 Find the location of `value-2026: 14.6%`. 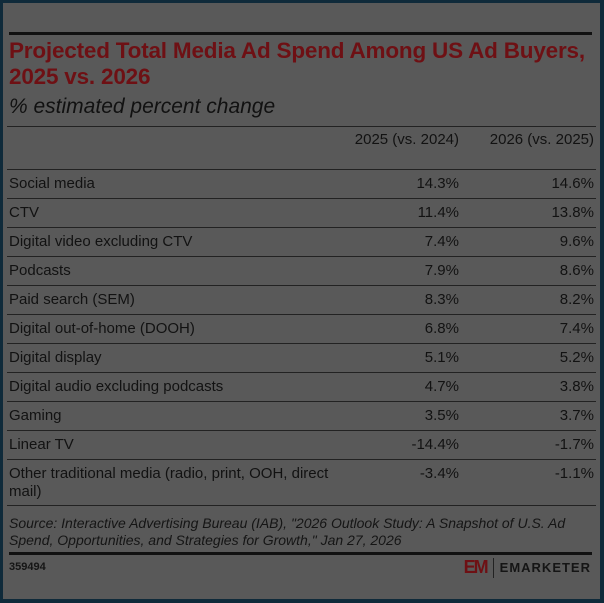

value-2026: 14.6% is located at coordinates (572, 183).